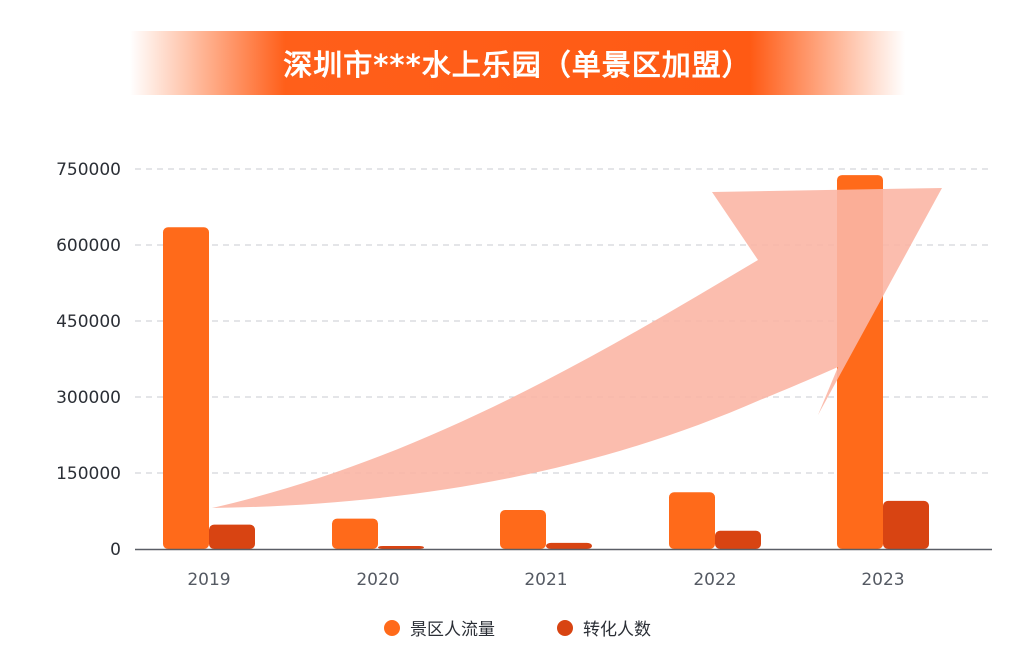 The width and height of the screenshot is (1035, 660). Describe the element at coordinates (523, 529) in the screenshot. I see `bar-traffic-2021` at that location.